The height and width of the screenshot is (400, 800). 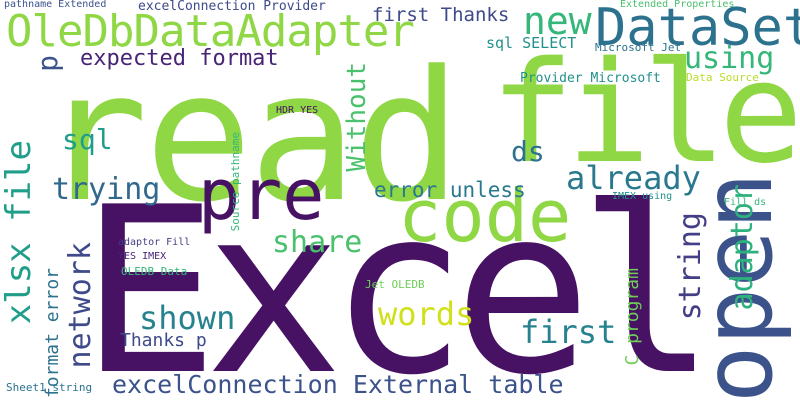 I want to click on word-first-thanks: first Thanks, so click(x=441, y=15).